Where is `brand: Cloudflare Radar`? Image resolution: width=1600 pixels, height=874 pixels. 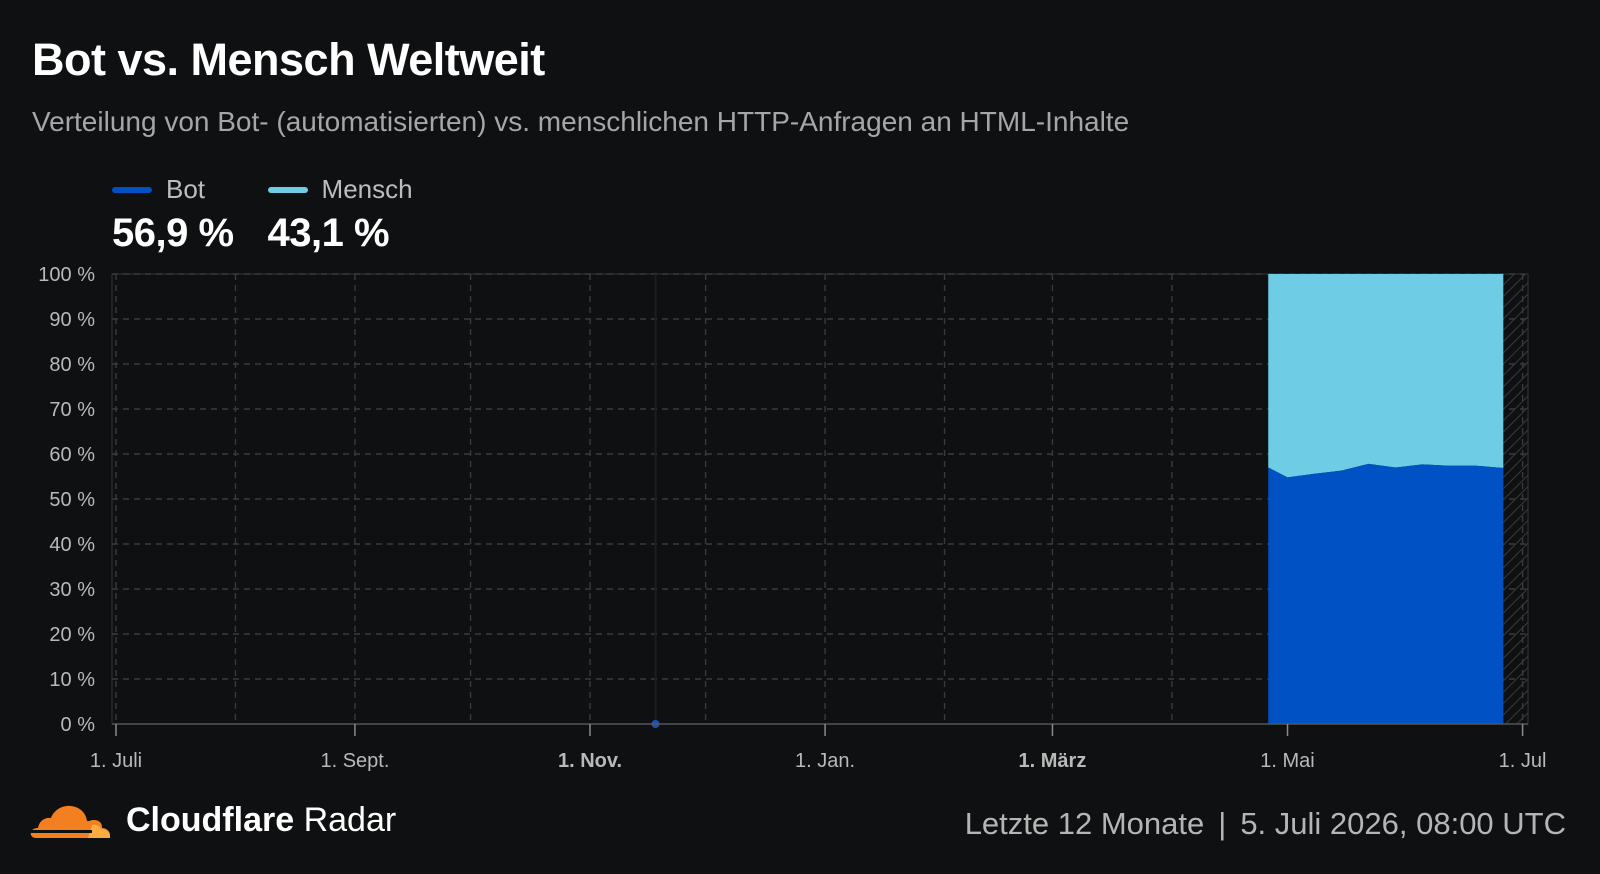
brand: Cloudflare Radar is located at coordinates (213, 820).